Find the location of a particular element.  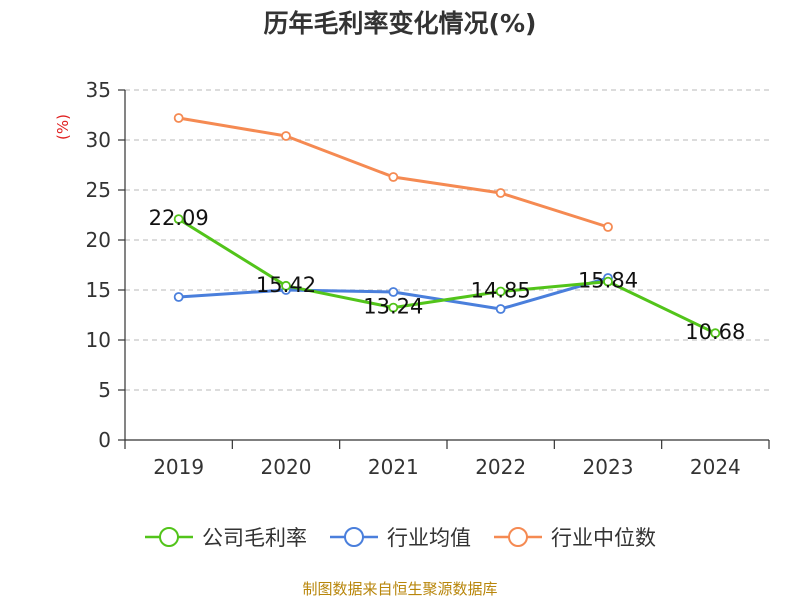

data-label: 10.68 is located at coordinates (715, 332).